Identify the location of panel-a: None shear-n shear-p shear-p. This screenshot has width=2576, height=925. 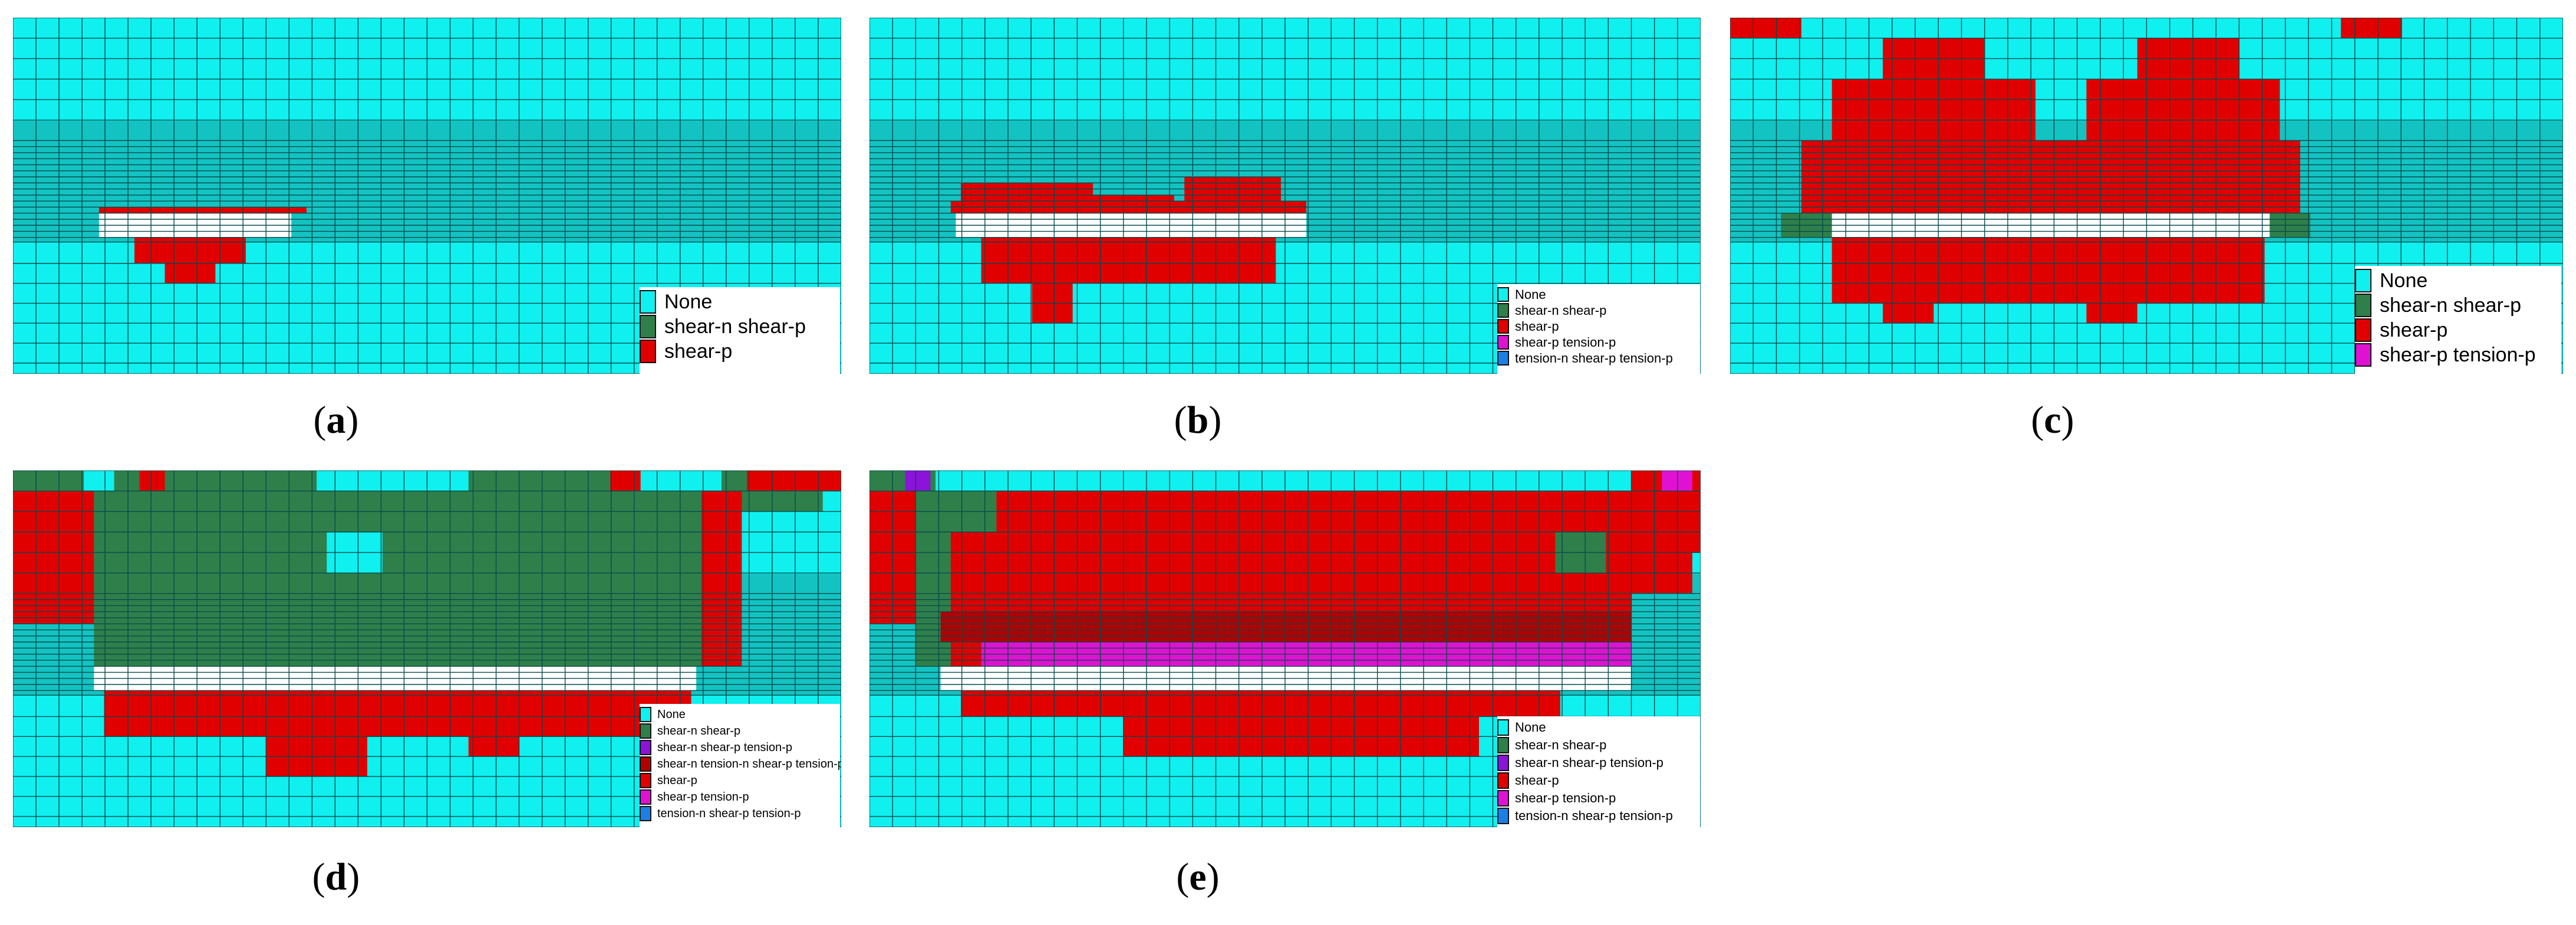
(427, 196).